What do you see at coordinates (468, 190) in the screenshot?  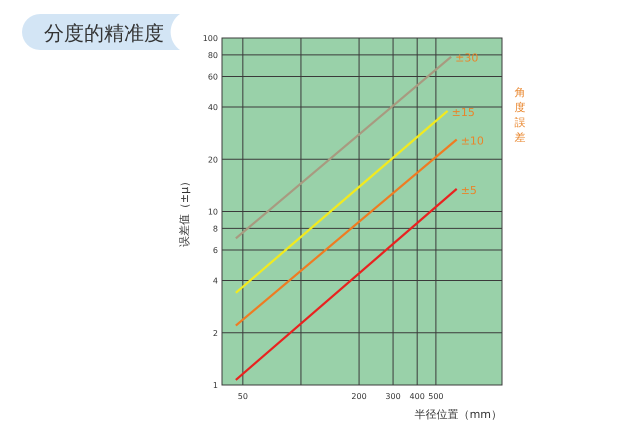 I see `series-label: ±5` at bounding box center [468, 190].